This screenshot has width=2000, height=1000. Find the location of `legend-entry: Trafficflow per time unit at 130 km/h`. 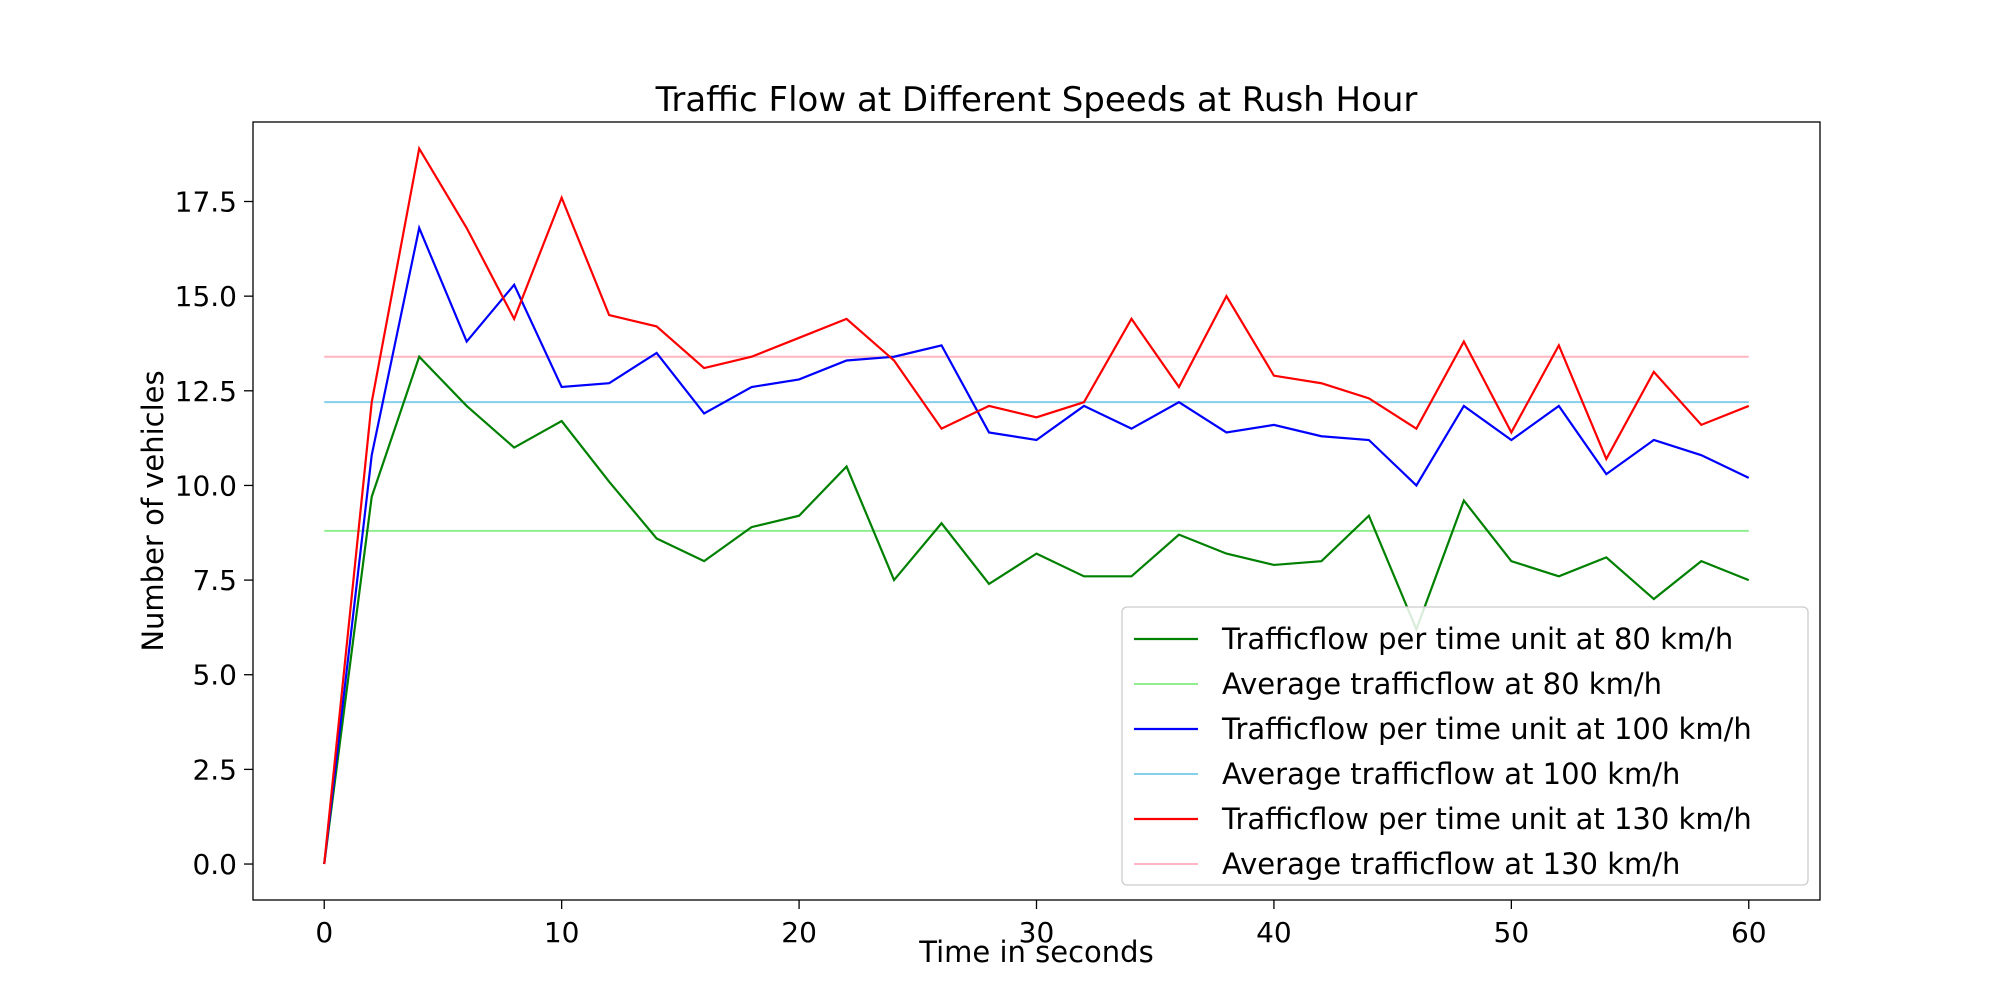

legend-entry: Trafficflow per time unit at 130 km/h is located at coordinates (1486, 819).